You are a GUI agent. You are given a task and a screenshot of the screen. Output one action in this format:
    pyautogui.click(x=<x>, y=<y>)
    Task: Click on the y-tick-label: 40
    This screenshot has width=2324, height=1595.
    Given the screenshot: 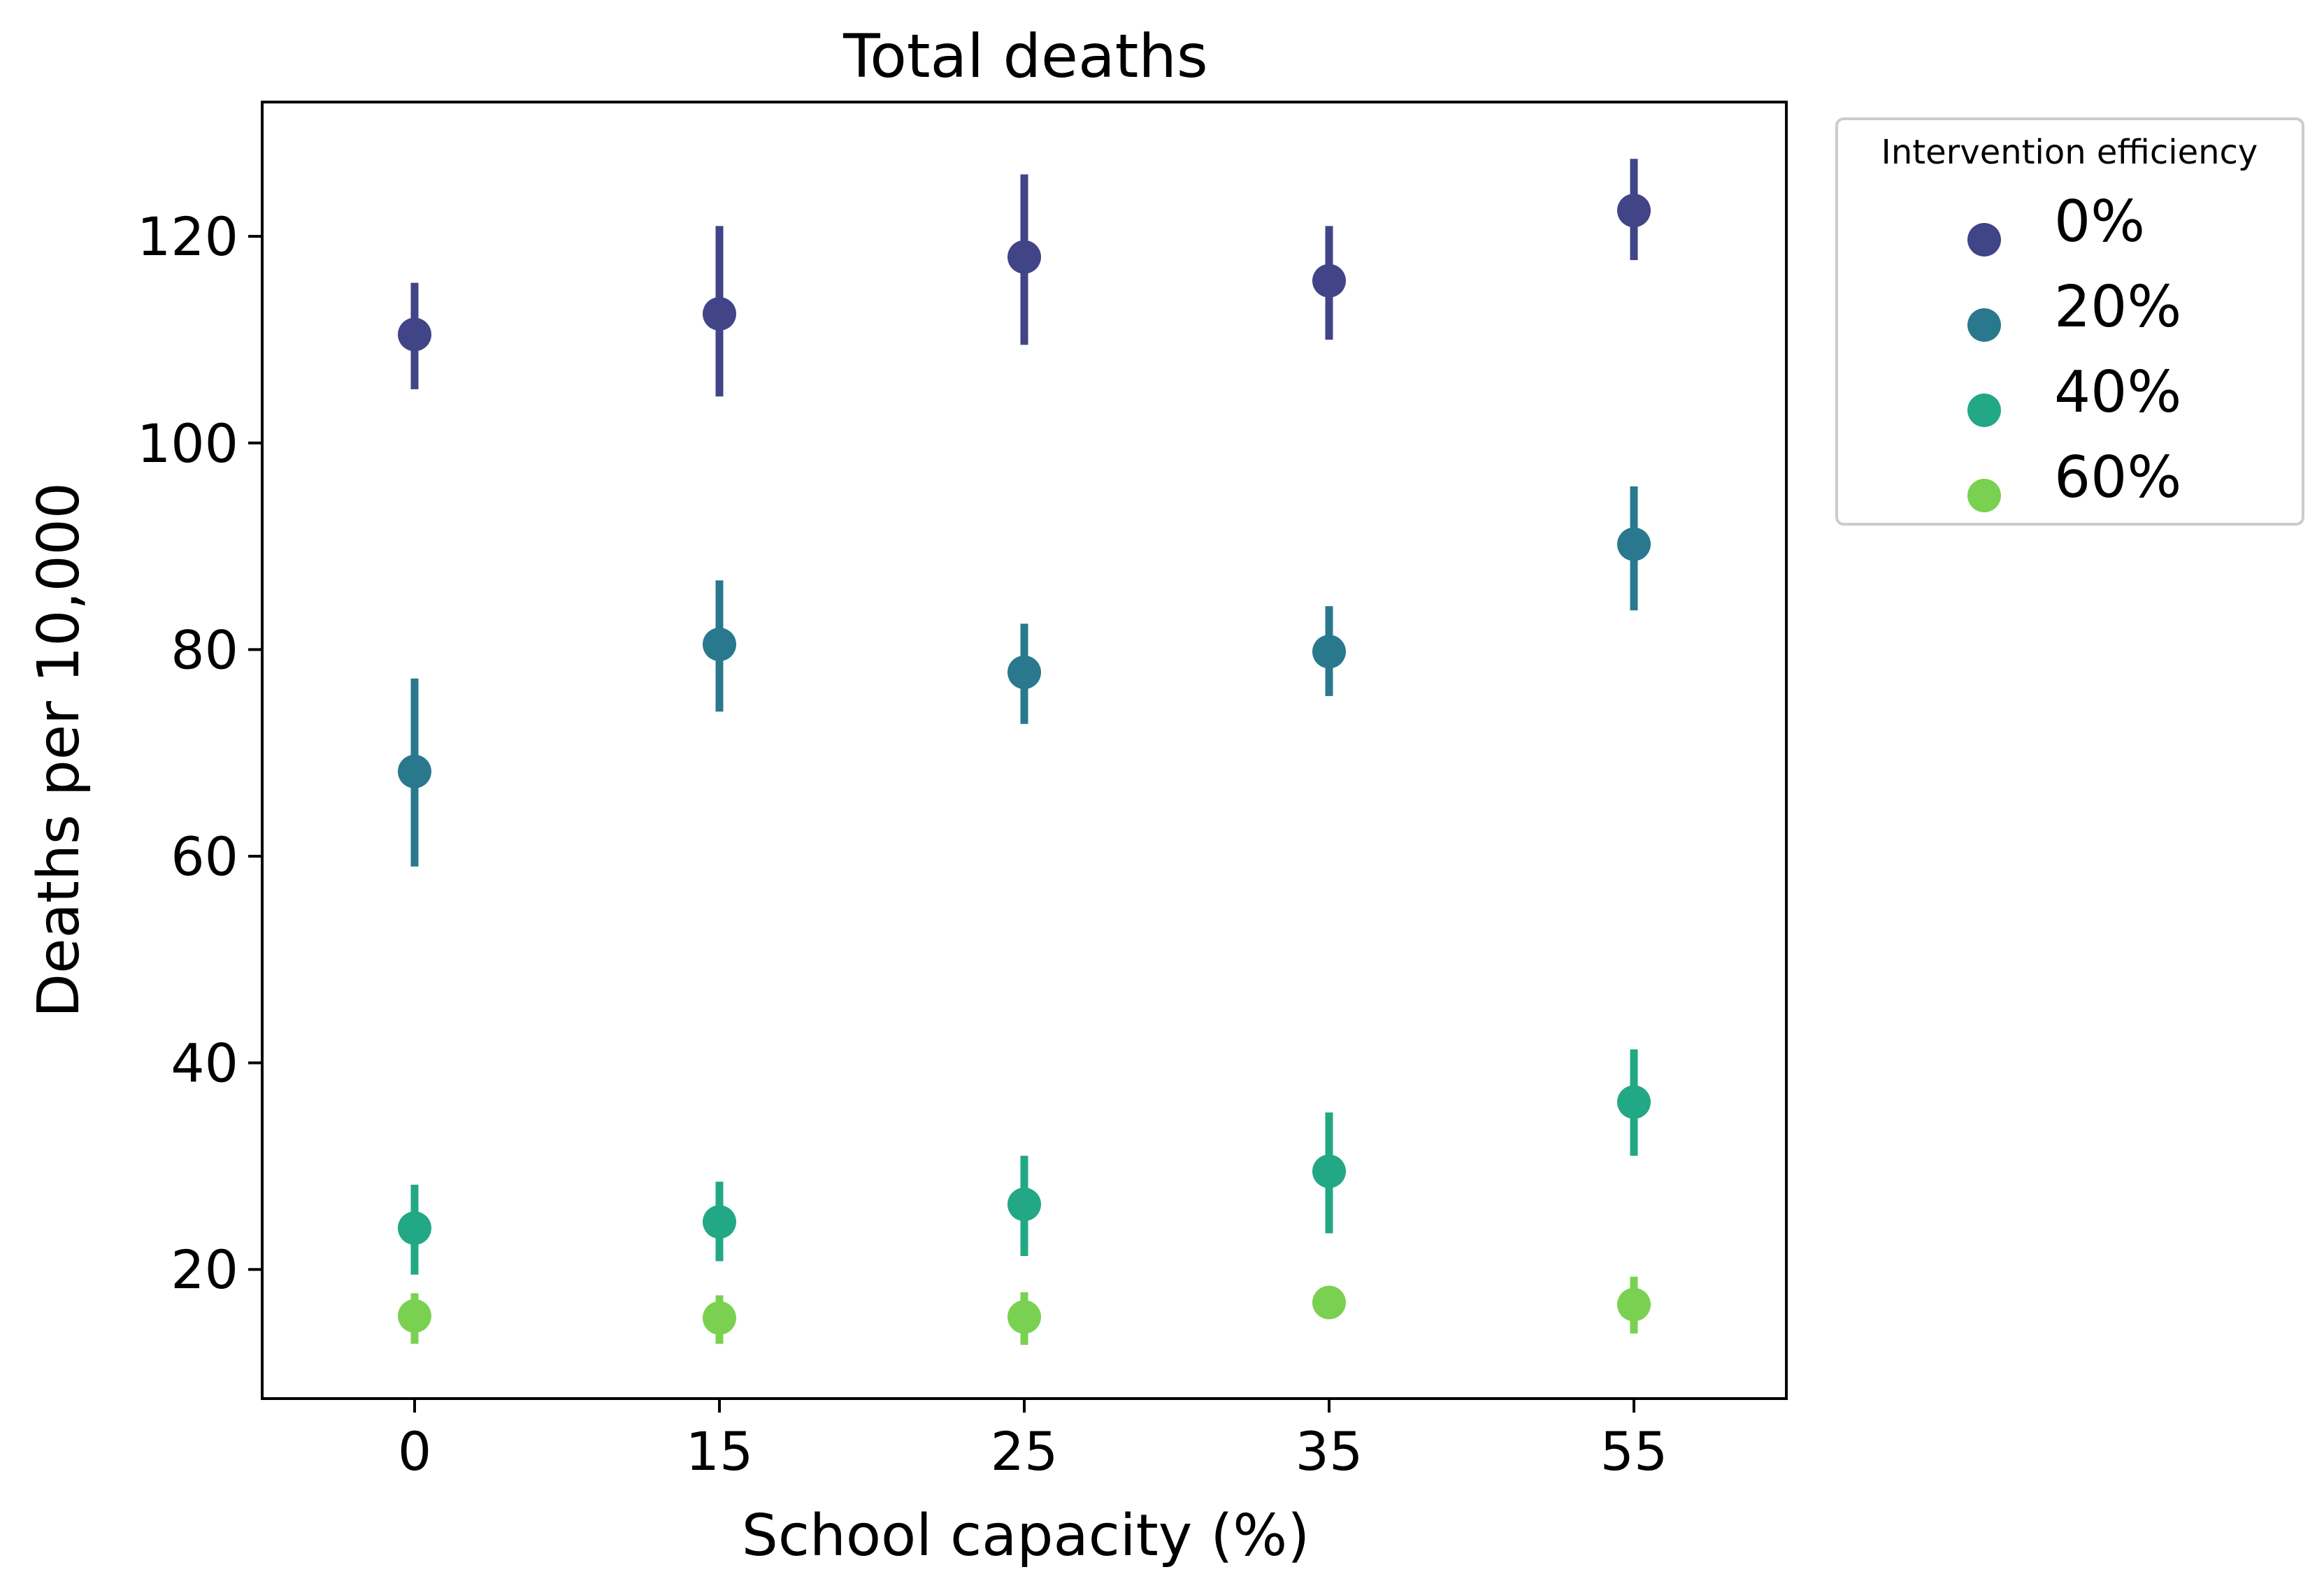 What is the action you would take?
    pyautogui.click(x=204, y=1063)
    